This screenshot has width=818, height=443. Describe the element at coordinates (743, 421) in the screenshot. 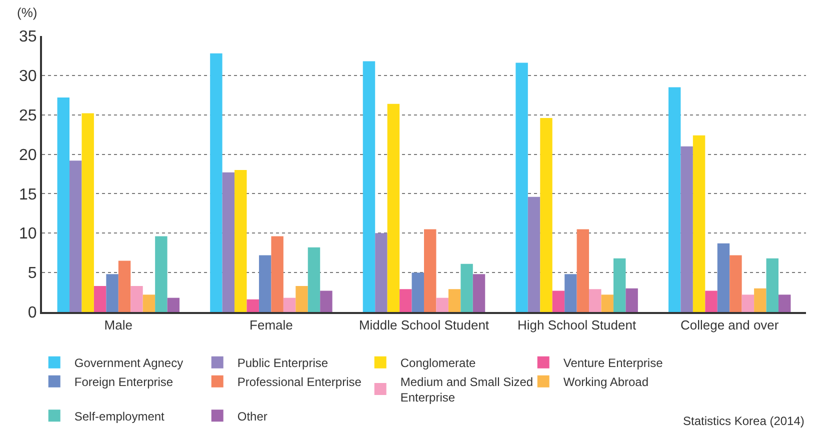

I see `text: Statistics Korea (2014)` at that location.